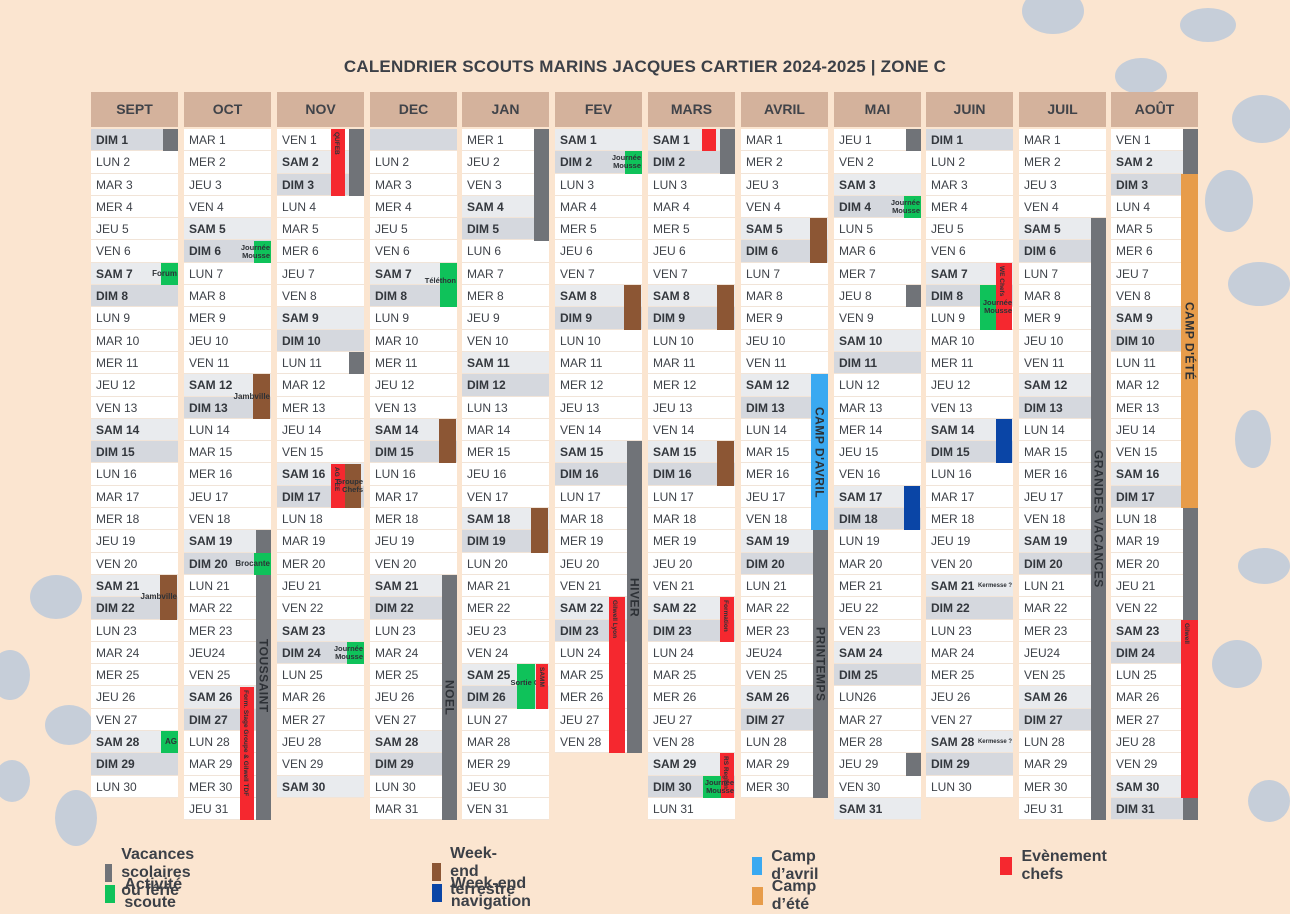  What do you see at coordinates (877, 184) in the screenshot?
I see `day-cell: SAM 3` at bounding box center [877, 184].